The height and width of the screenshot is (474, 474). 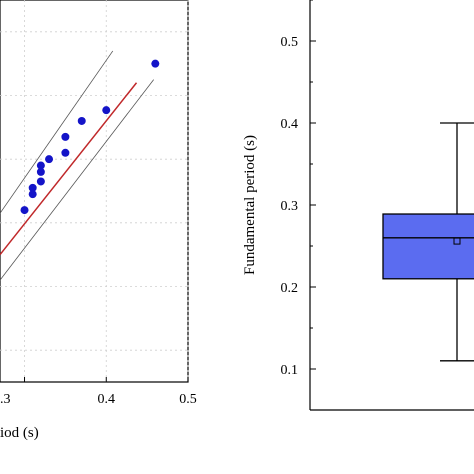 I want to click on scatter-points, so click(x=90, y=137).